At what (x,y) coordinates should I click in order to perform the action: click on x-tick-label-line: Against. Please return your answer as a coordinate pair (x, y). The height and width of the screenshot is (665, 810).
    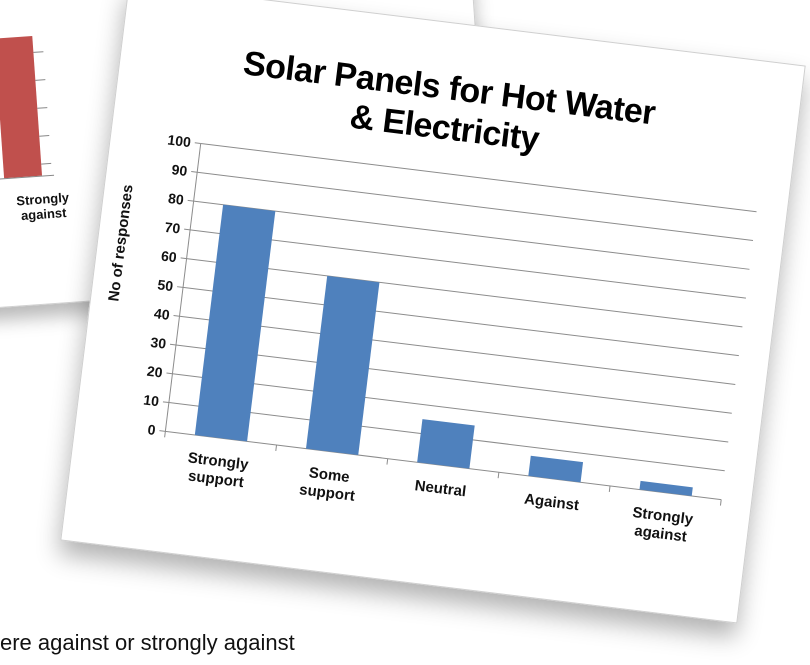
    Looking at the image, I should click on (551, 503).